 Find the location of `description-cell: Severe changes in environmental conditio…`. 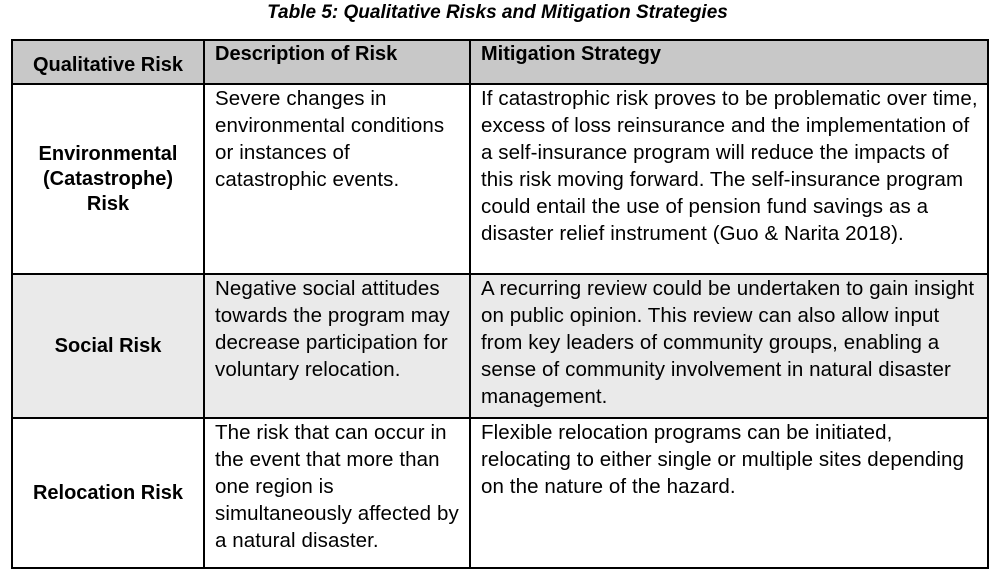

description-cell: Severe changes in environmental conditio… is located at coordinates (337, 179).